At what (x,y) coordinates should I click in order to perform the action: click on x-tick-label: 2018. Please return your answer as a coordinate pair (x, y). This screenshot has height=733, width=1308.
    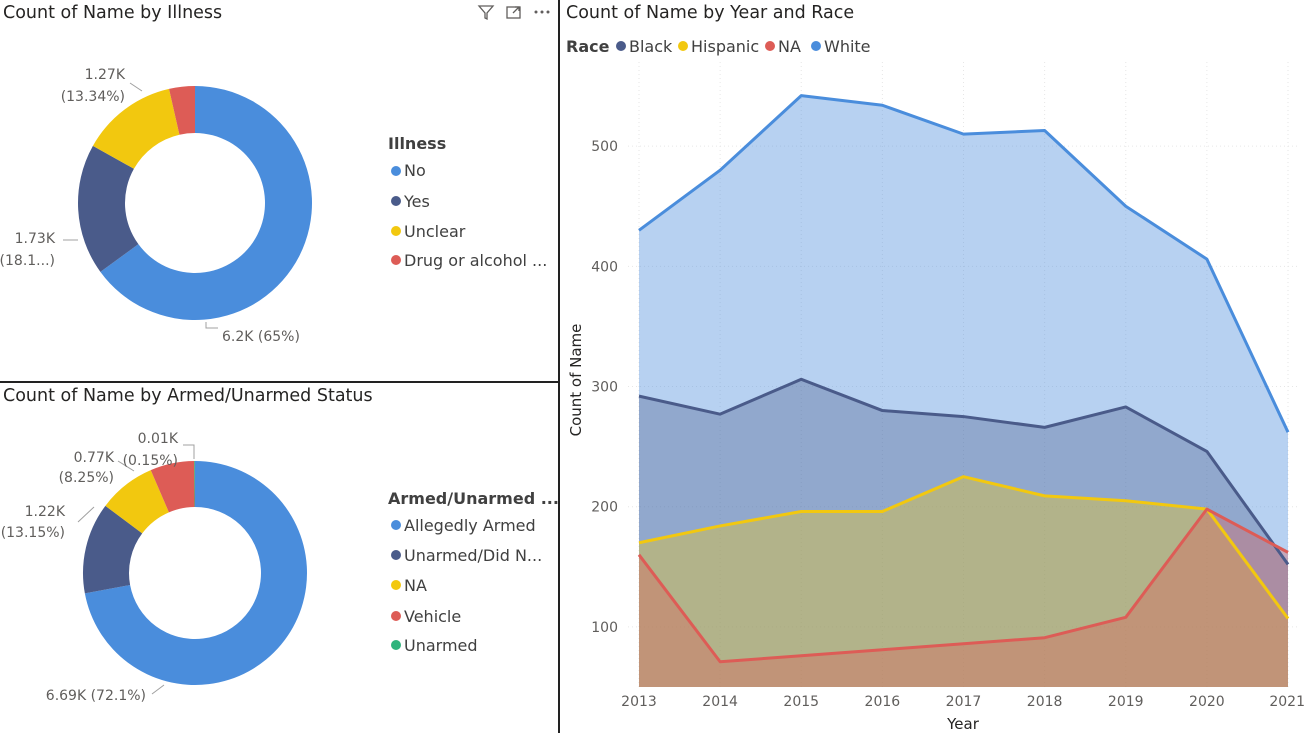
    Looking at the image, I should click on (1045, 702).